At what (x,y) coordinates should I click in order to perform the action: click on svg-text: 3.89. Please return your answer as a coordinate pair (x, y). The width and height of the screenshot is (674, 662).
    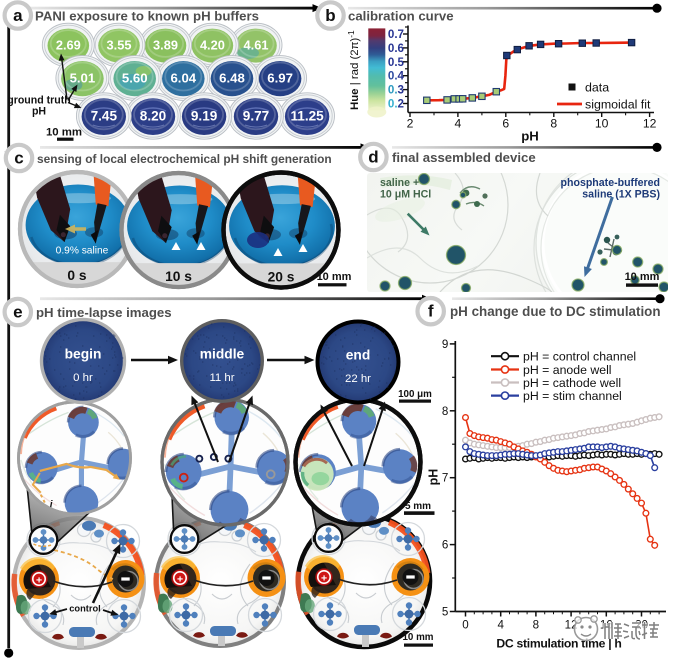
    Looking at the image, I should click on (165, 45).